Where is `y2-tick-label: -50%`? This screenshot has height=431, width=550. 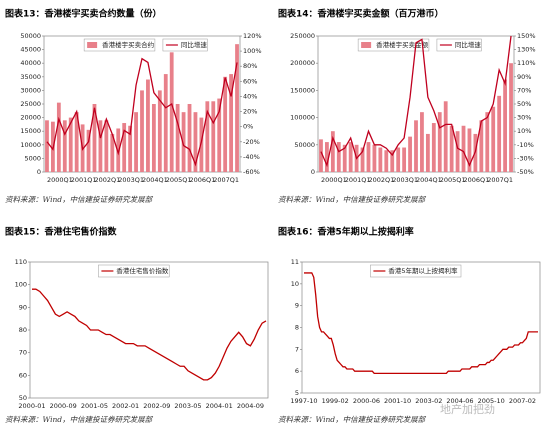 y2-tick-label: -50% is located at coordinates (525, 172).